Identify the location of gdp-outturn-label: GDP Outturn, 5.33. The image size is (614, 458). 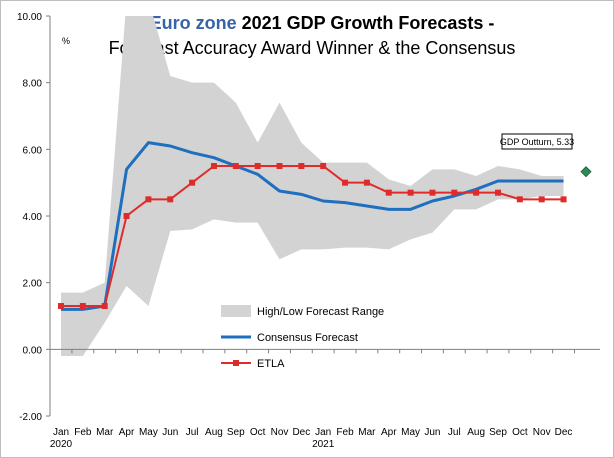
(537, 142).